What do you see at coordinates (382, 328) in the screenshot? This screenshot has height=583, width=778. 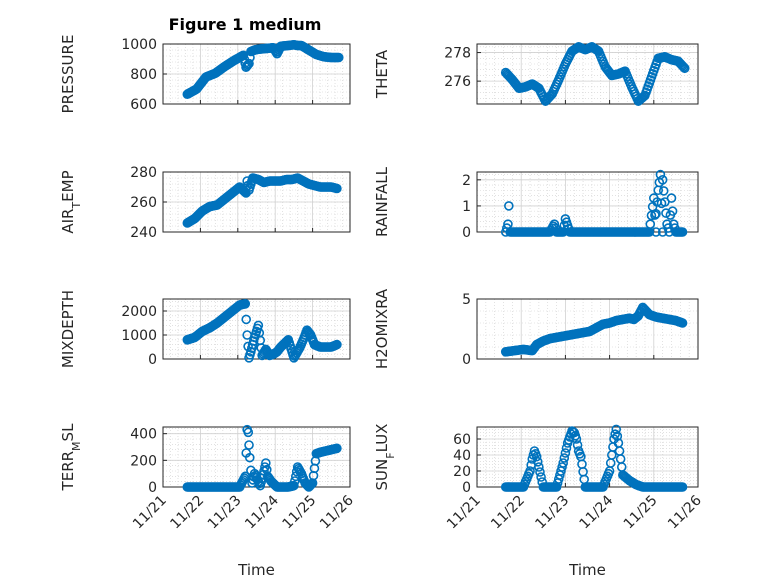 I see `y-axis-label: H2OMIXRA` at bounding box center [382, 328].